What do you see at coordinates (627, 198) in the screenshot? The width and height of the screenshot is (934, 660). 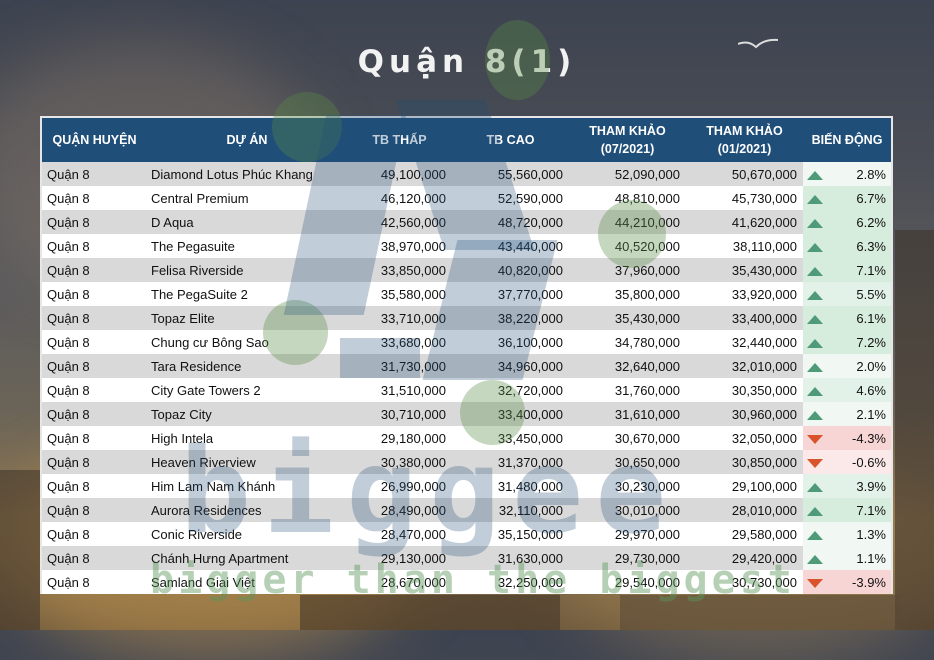 I see `cell-ref-0721: 48,810,000` at bounding box center [627, 198].